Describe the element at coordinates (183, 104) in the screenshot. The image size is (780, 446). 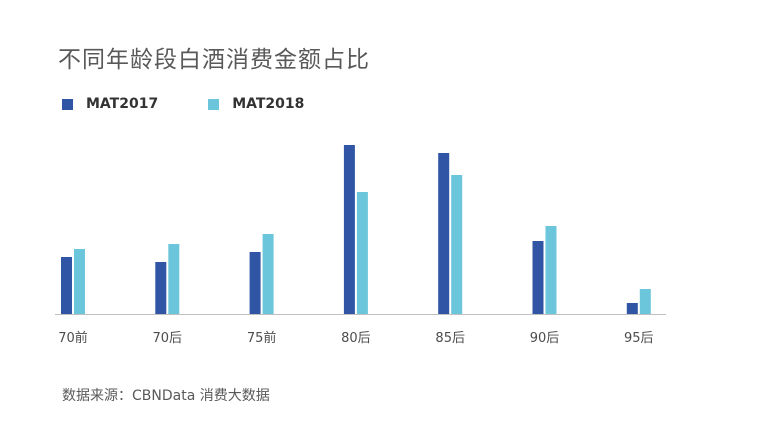
I see `chart-legend: MAT2017 MAT2018` at that location.